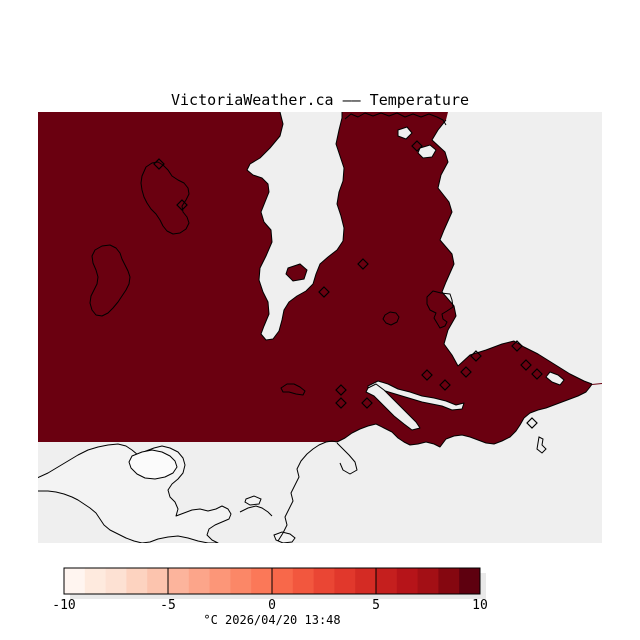 This screenshot has width=640, height=640. What do you see at coordinates (256, 511) in the screenshot?
I see `lowland-coast-squiggle` at bounding box center [256, 511].